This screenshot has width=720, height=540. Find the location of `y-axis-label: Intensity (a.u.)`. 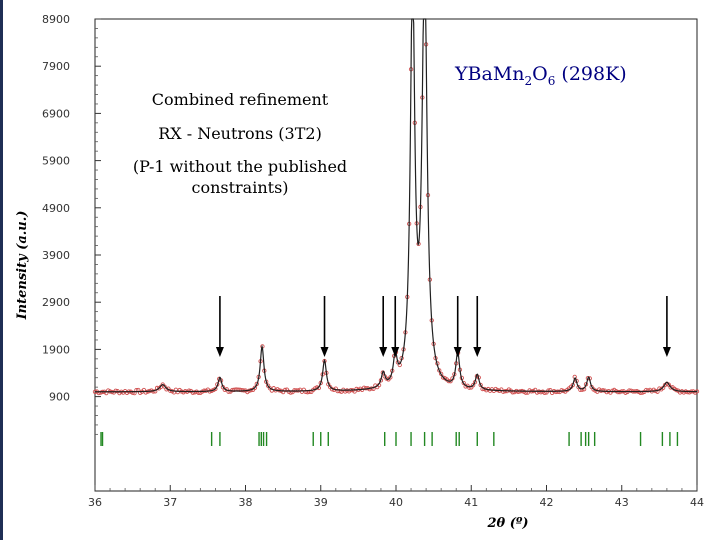

y-axis-label: Intensity (a.u.) is located at coordinates (22, 266).